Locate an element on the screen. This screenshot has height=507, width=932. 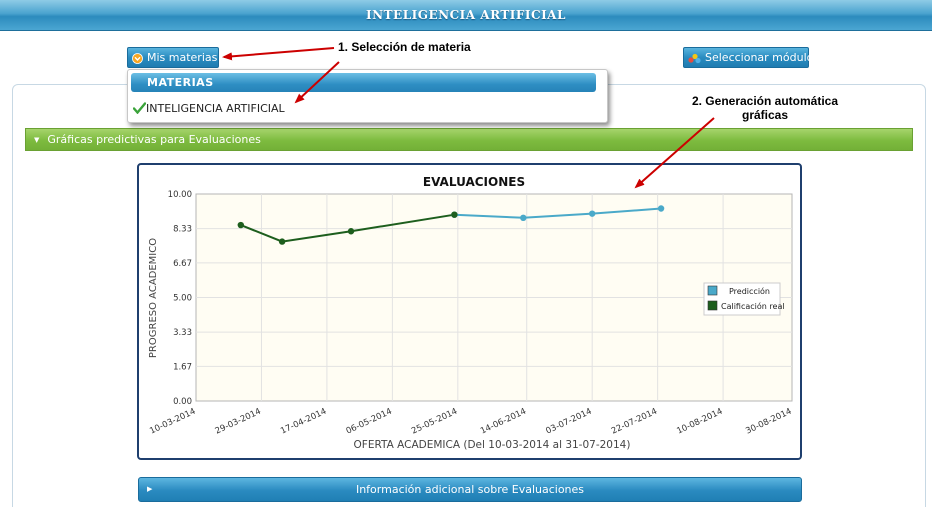
subject-item: INTELIGENCIA ARTIFICIAL is located at coordinates (208, 109).